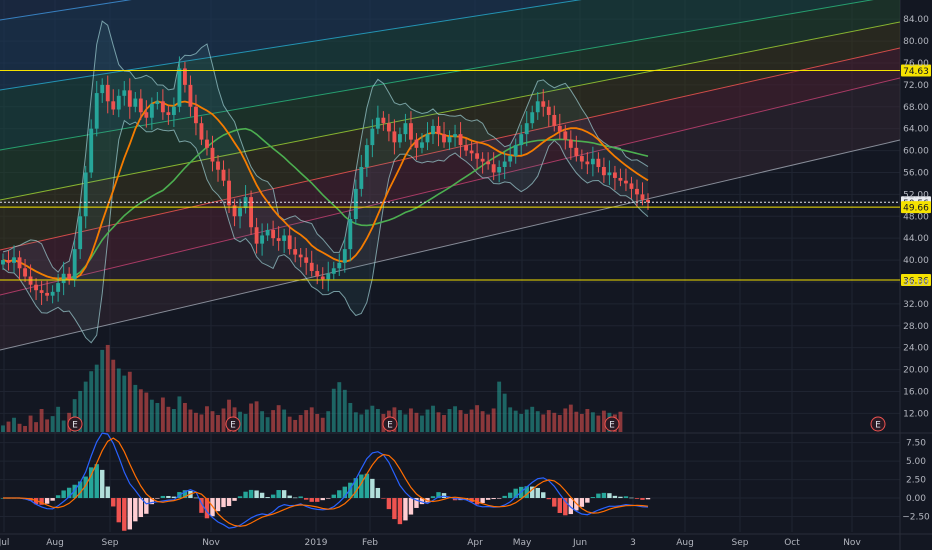 The height and width of the screenshot is (550, 932). I want to click on price-label: 36.36, so click(916, 280).